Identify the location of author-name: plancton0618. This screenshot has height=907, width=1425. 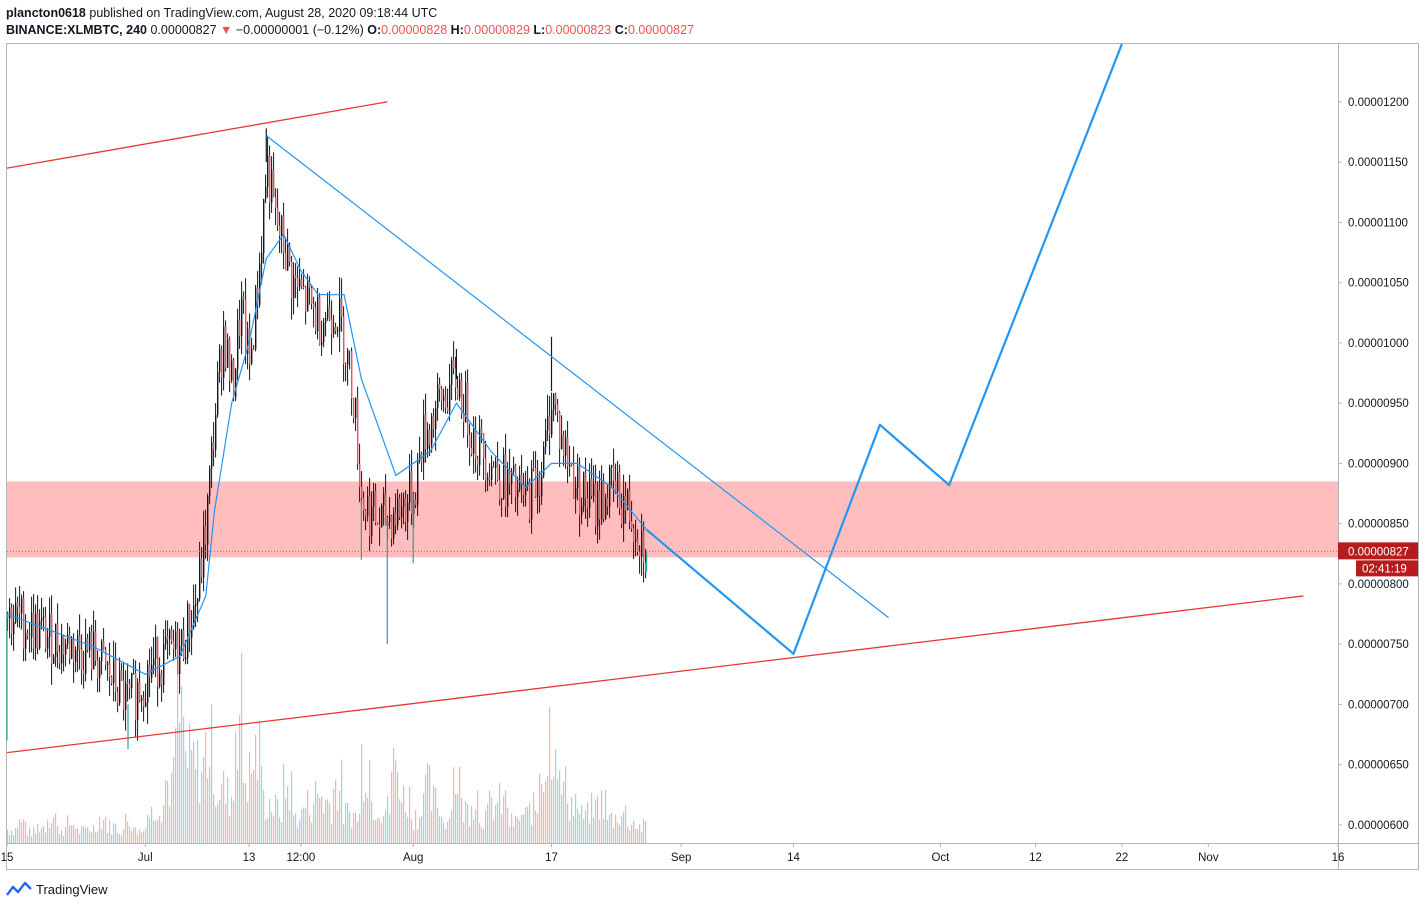
(46, 13).